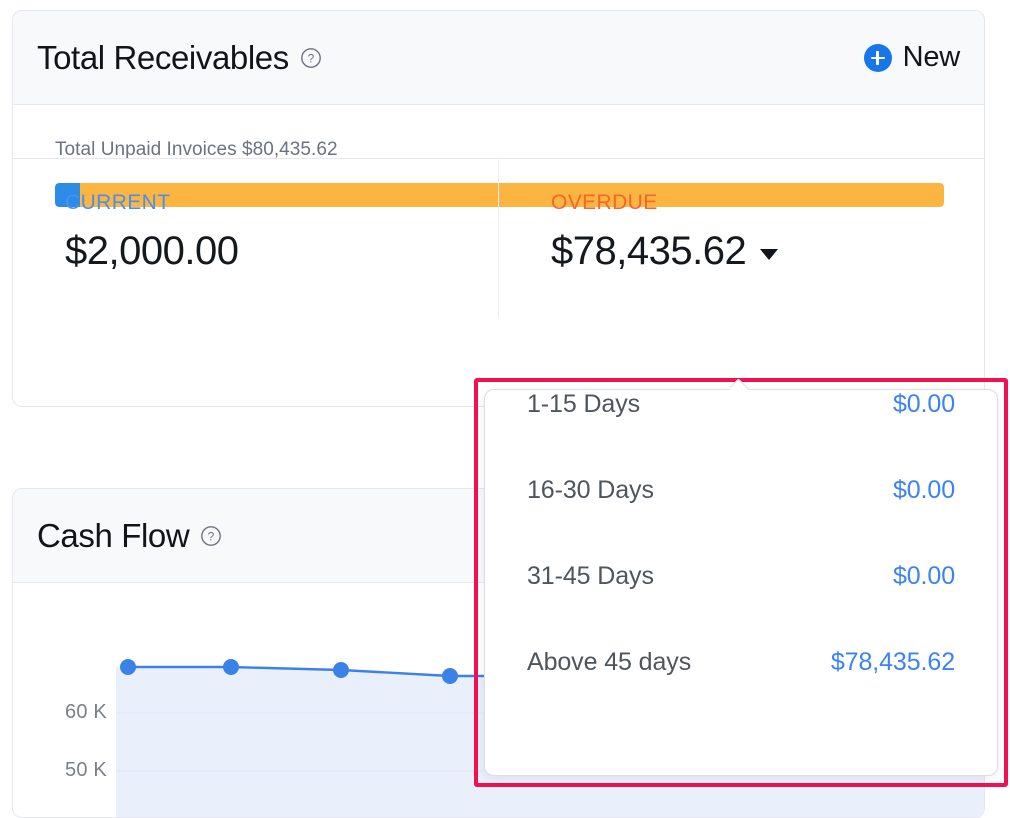 This screenshot has width=1010, height=818. I want to click on progress-segment-current, so click(67, 195).